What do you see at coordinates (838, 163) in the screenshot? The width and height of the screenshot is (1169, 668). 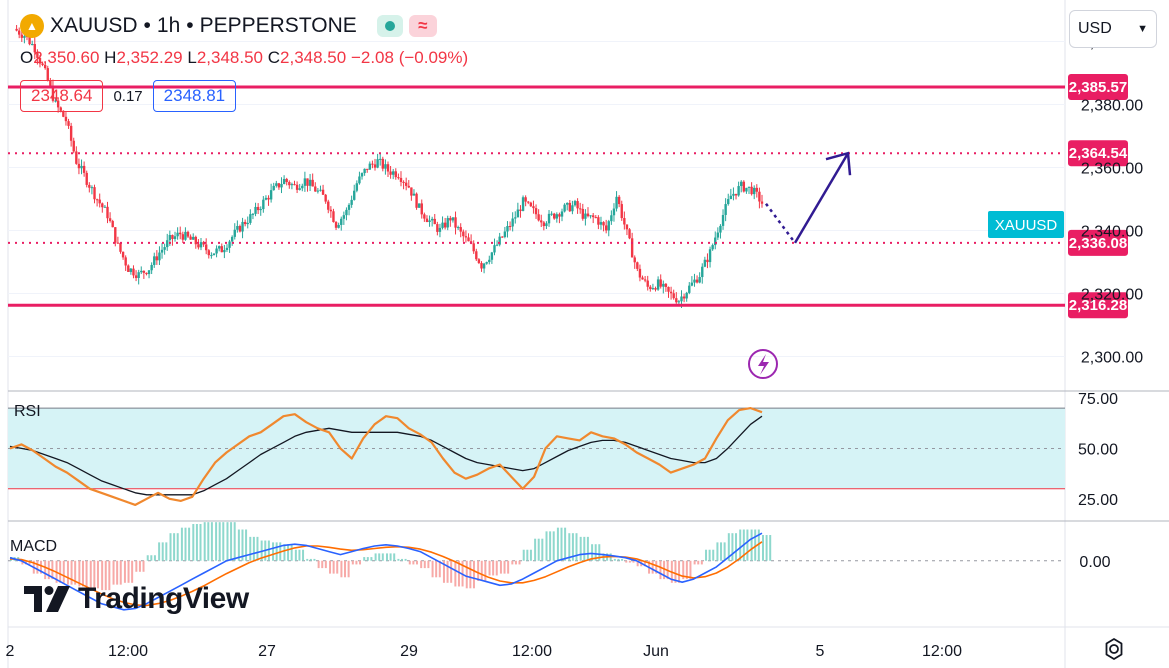 I see `arrow-head-icon` at bounding box center [838, 163].